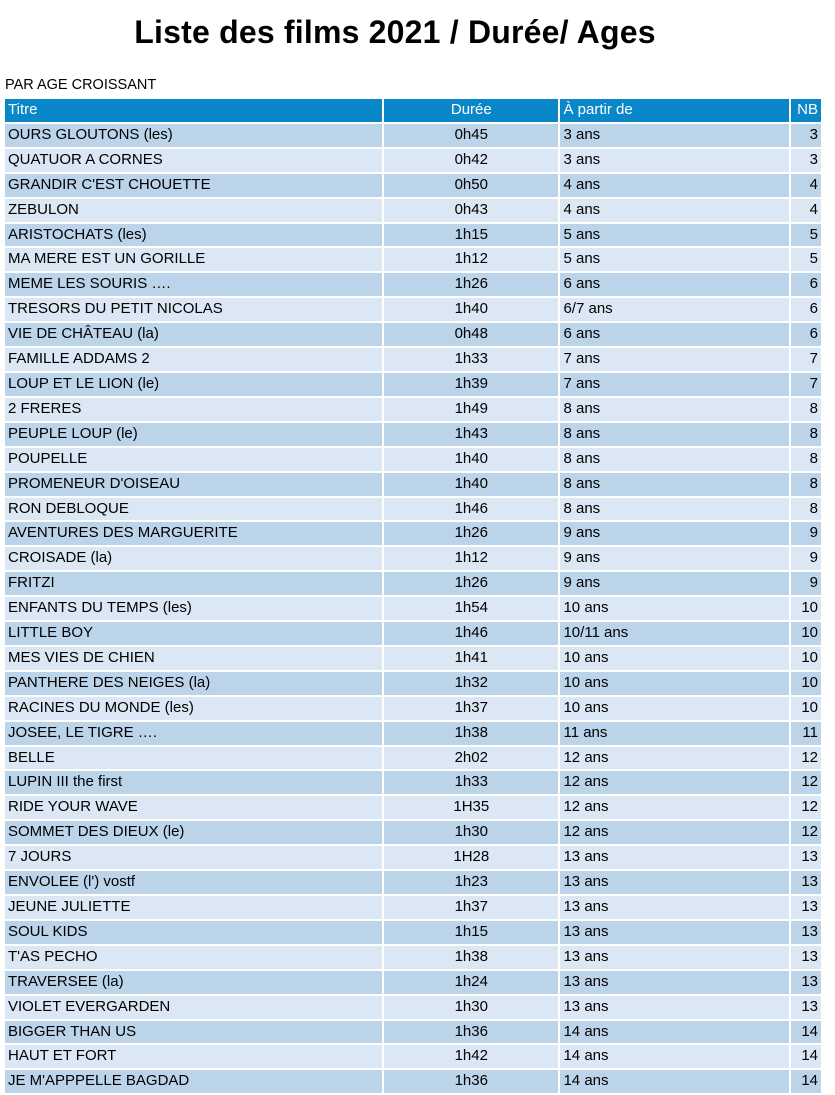 This screenshot has width=835, height=1095. What do you see at coordinates (194, 1032) in the screenshot?
I see `cell-title: BIGGER THAN US` at bounding box center [194, 1032].